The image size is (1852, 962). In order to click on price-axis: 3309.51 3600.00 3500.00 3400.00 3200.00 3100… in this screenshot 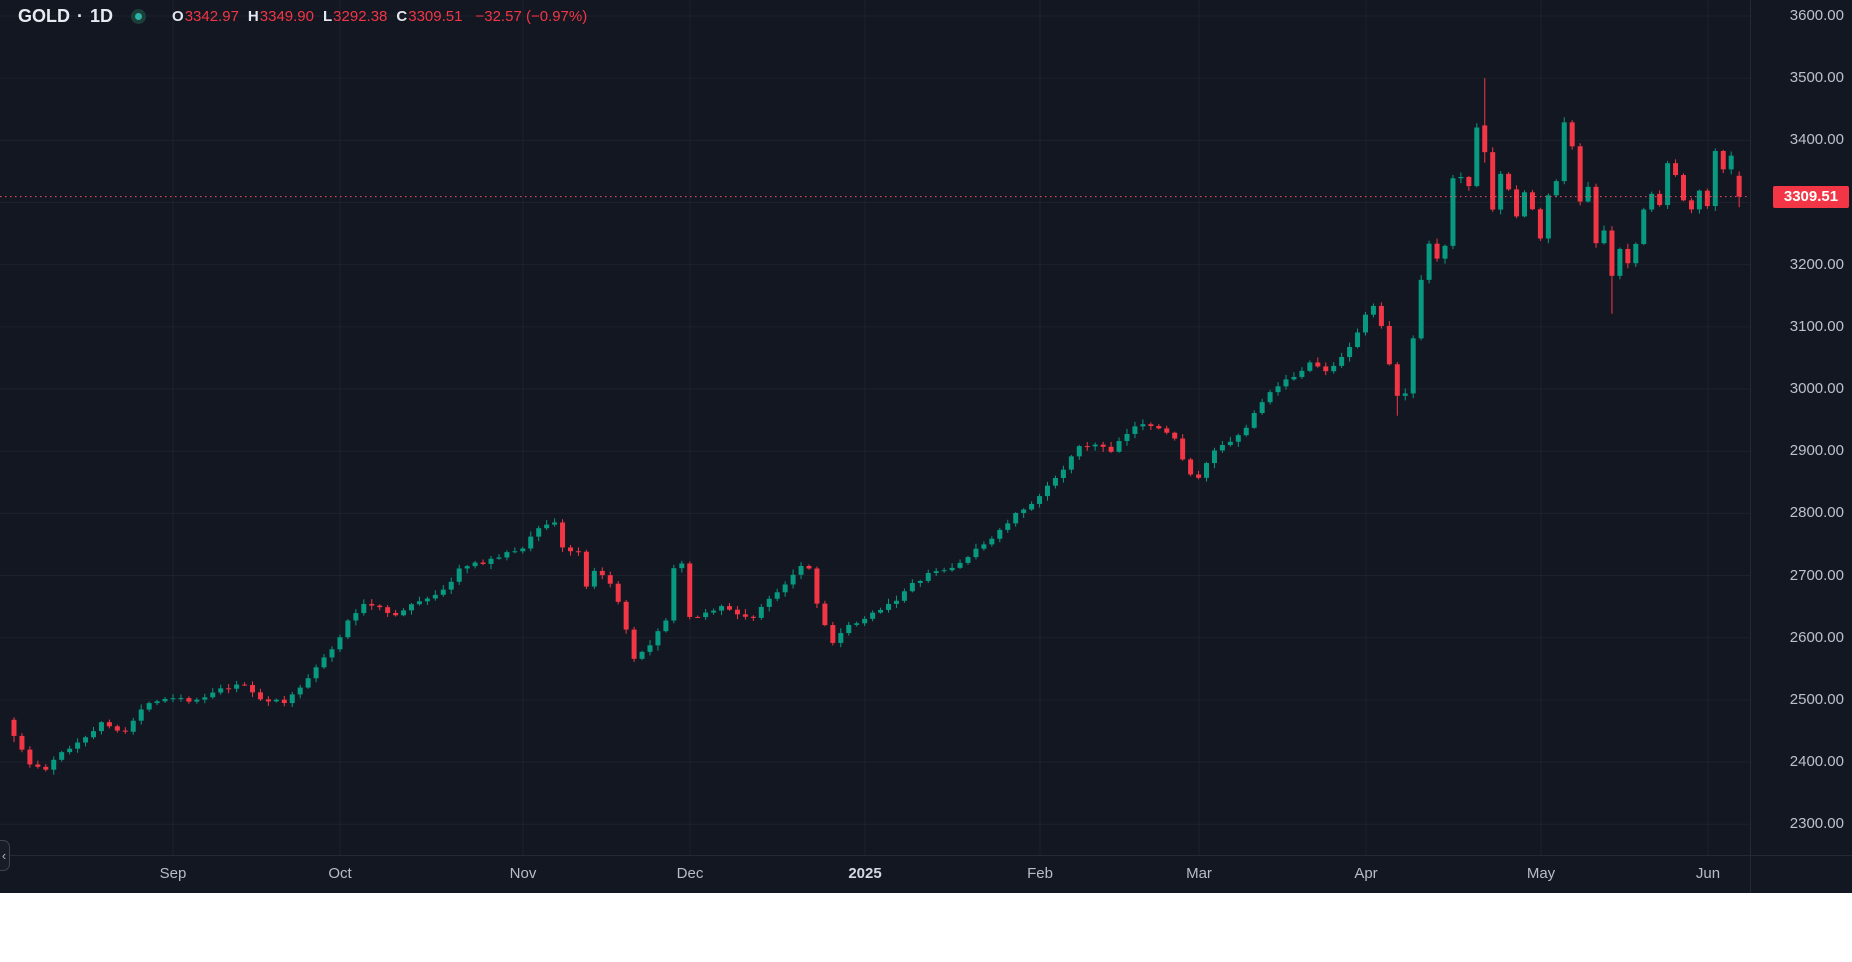, I will do `click(1801, 427)`.